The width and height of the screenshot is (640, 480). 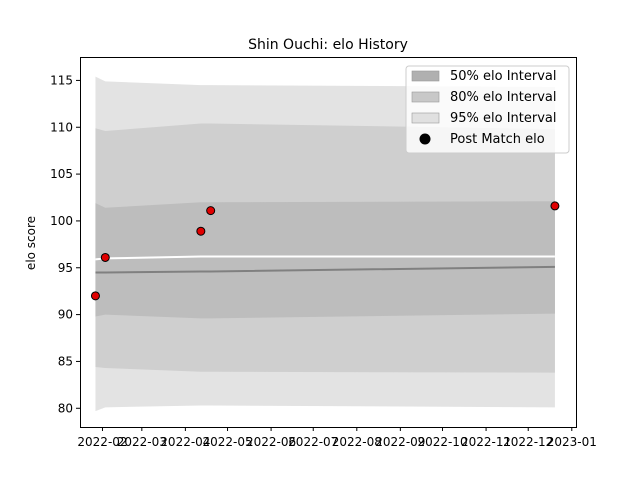 I want to click on legend-swatch-95-elo-interval, so click(x=425, y=118).